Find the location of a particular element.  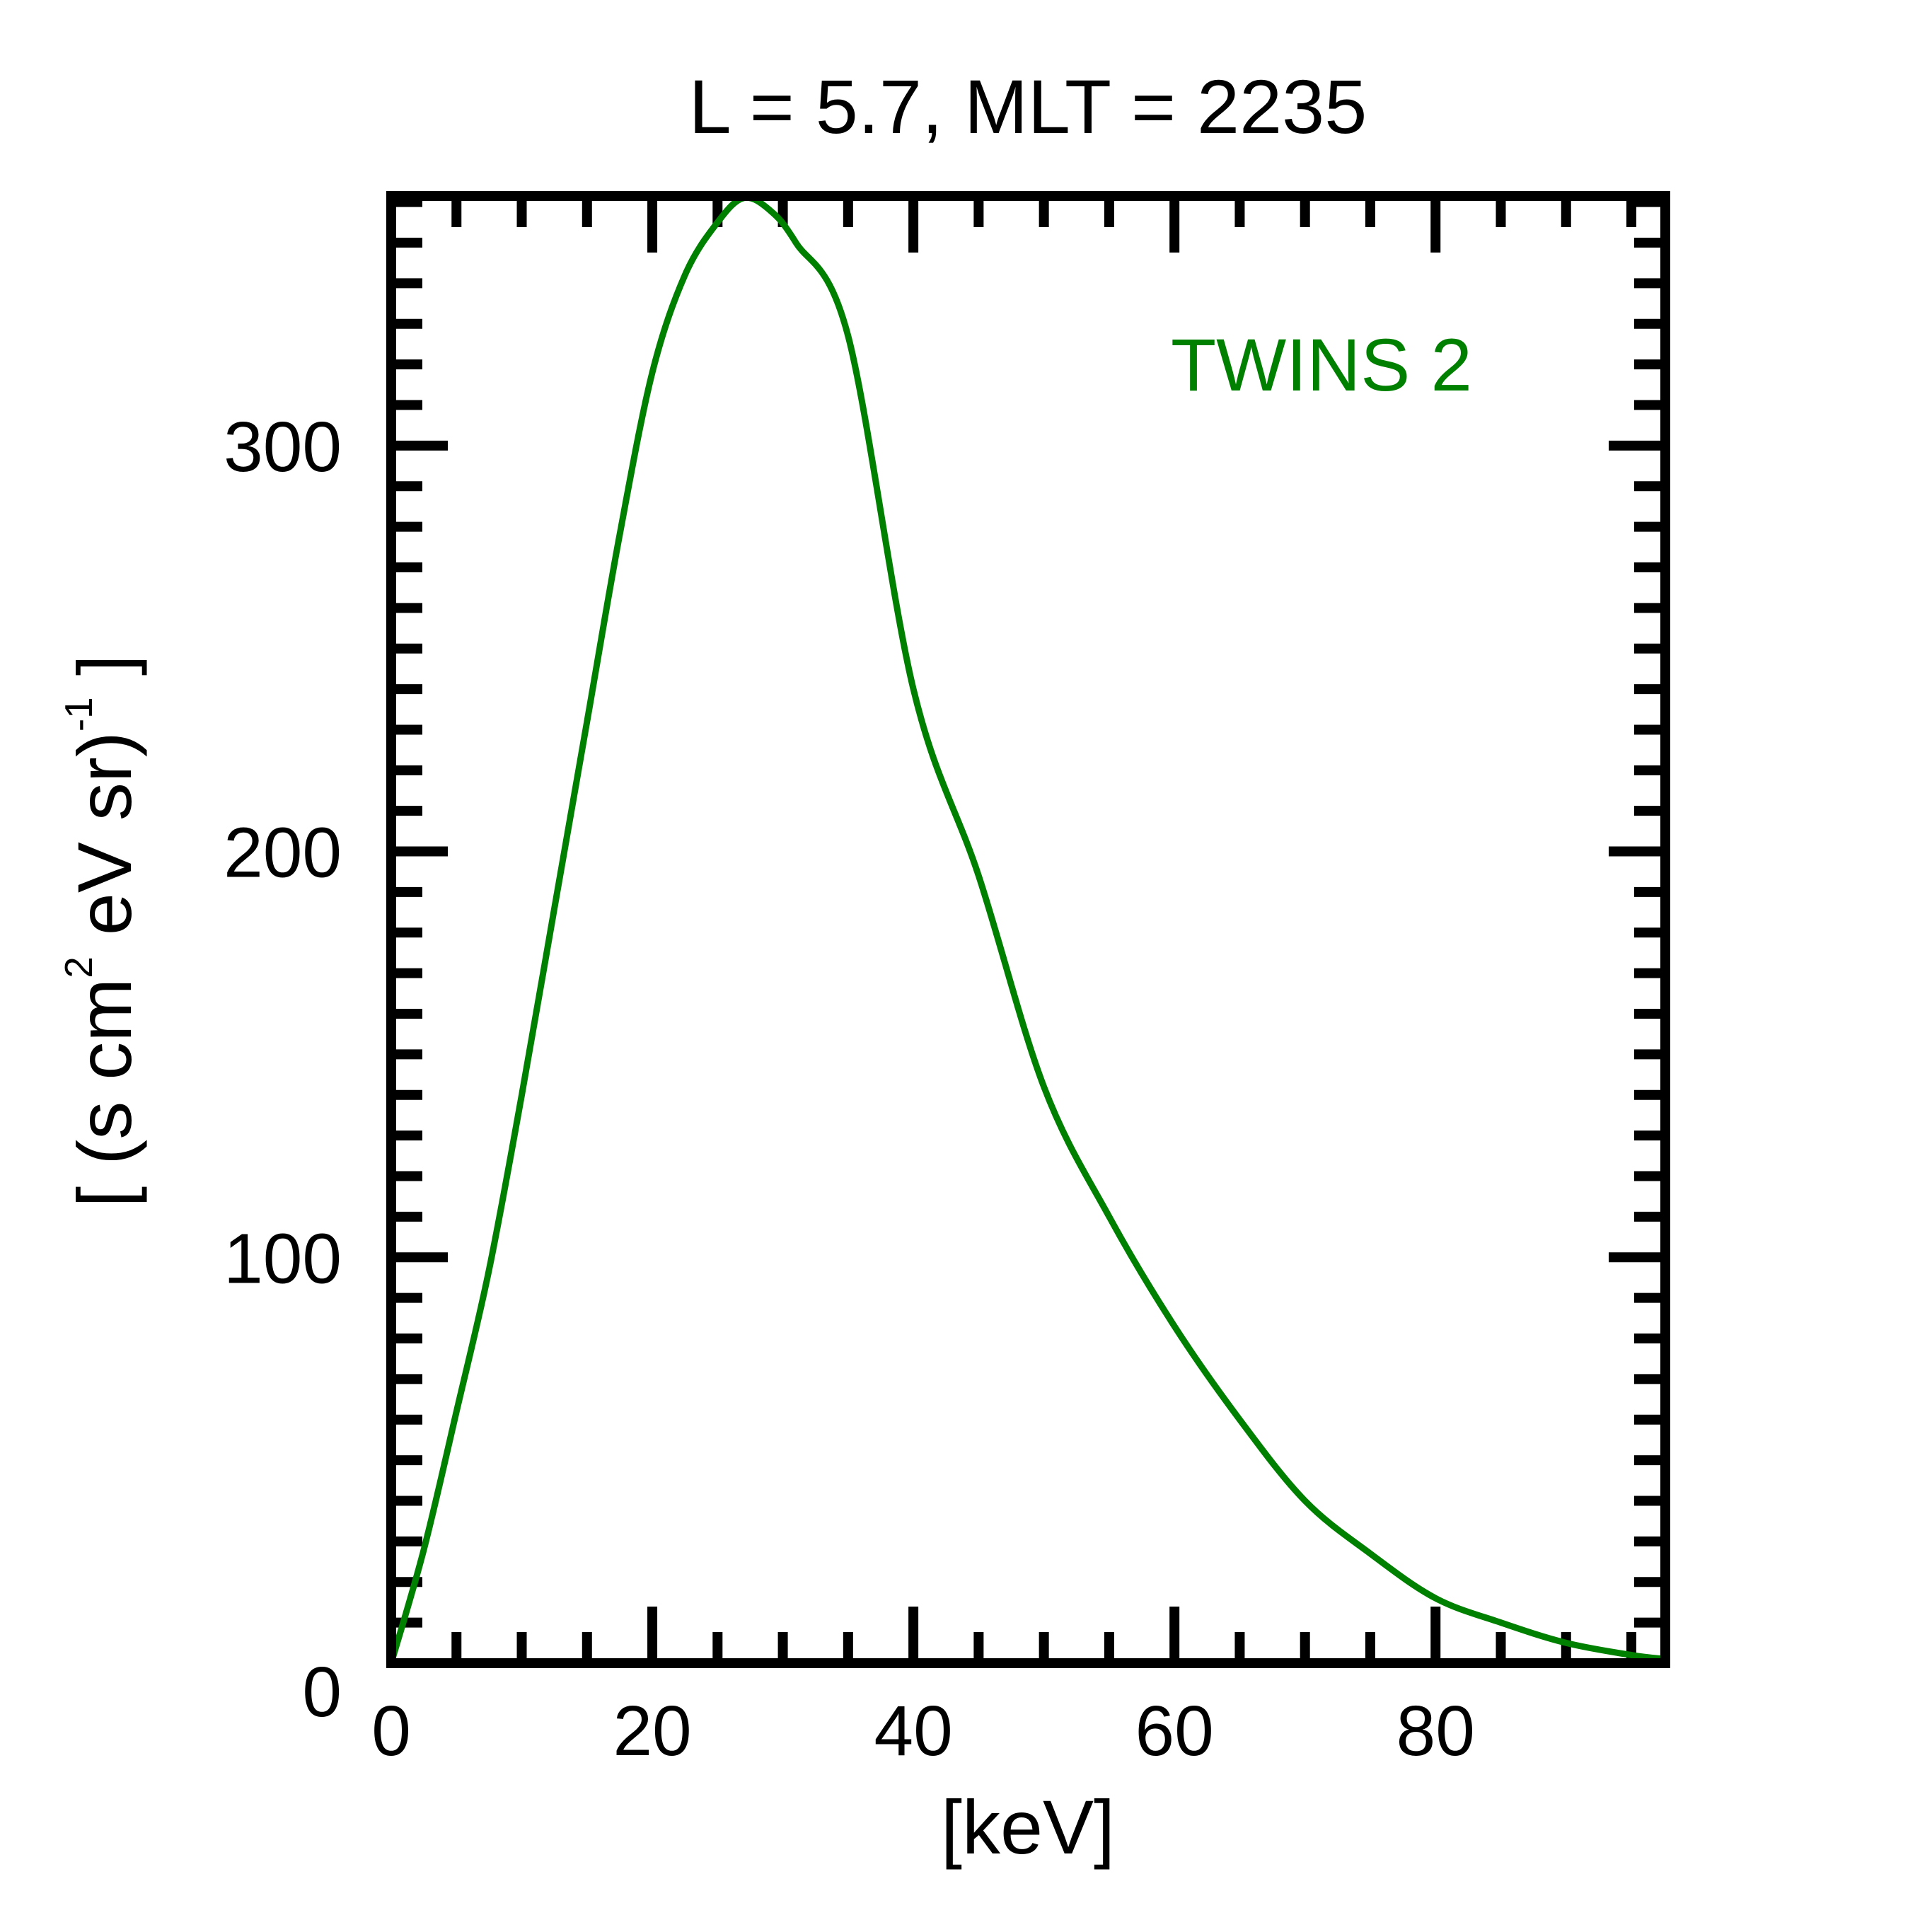

y-label-sup2: -1 is located at coordinates (78, 714).